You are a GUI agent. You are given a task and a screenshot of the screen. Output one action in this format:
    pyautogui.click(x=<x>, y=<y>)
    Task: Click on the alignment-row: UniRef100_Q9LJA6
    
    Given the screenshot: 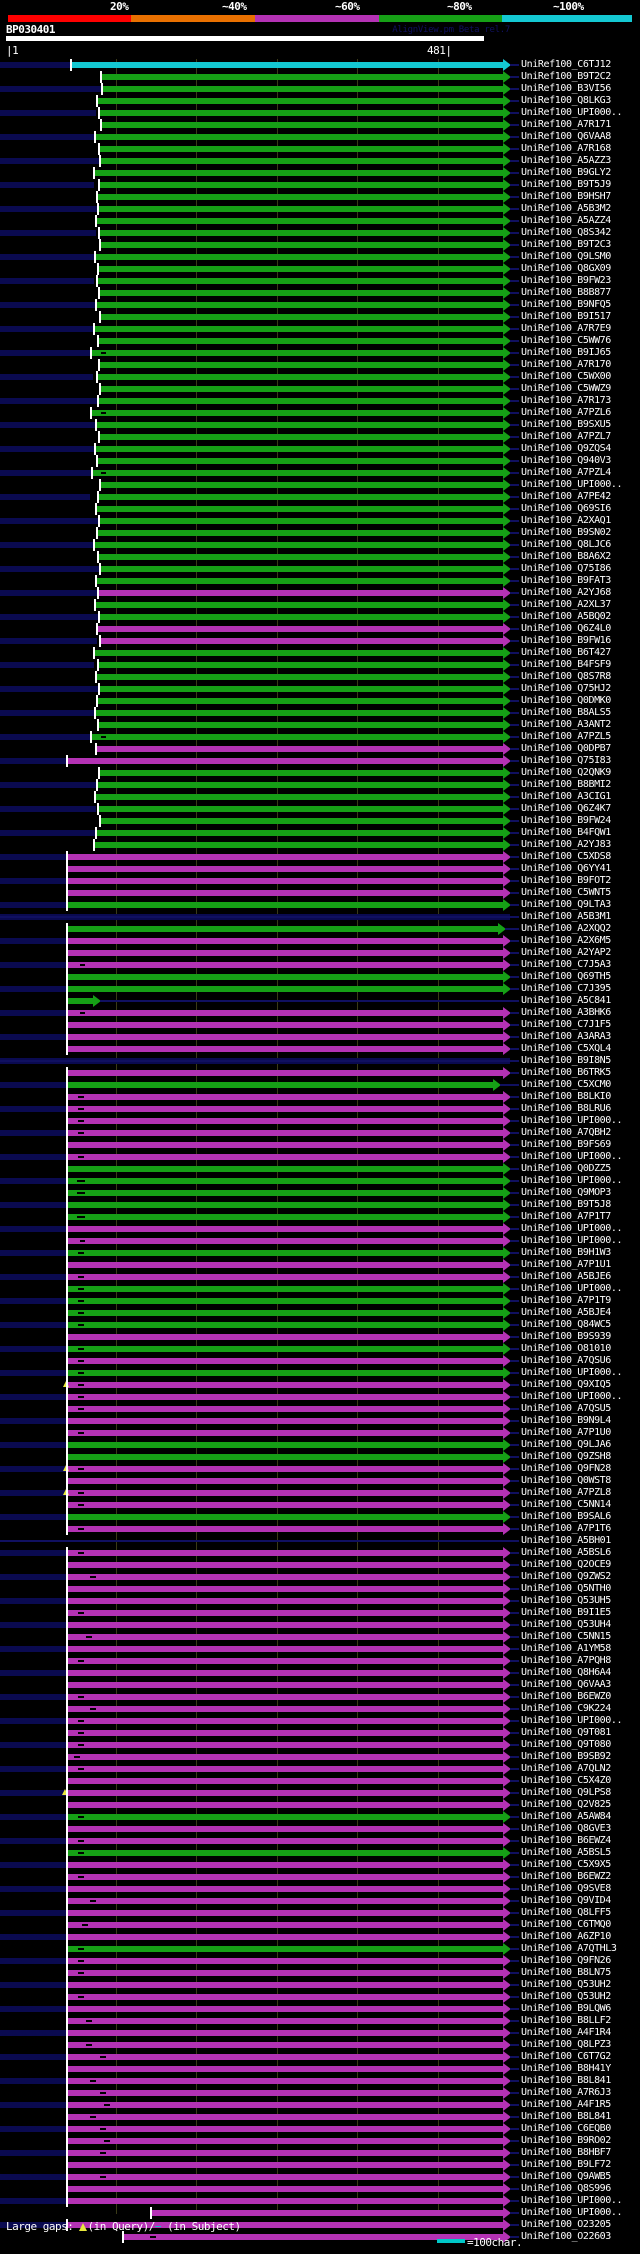 What is the action you would take?
    pyautogui.click(x=320, y=1445)
    